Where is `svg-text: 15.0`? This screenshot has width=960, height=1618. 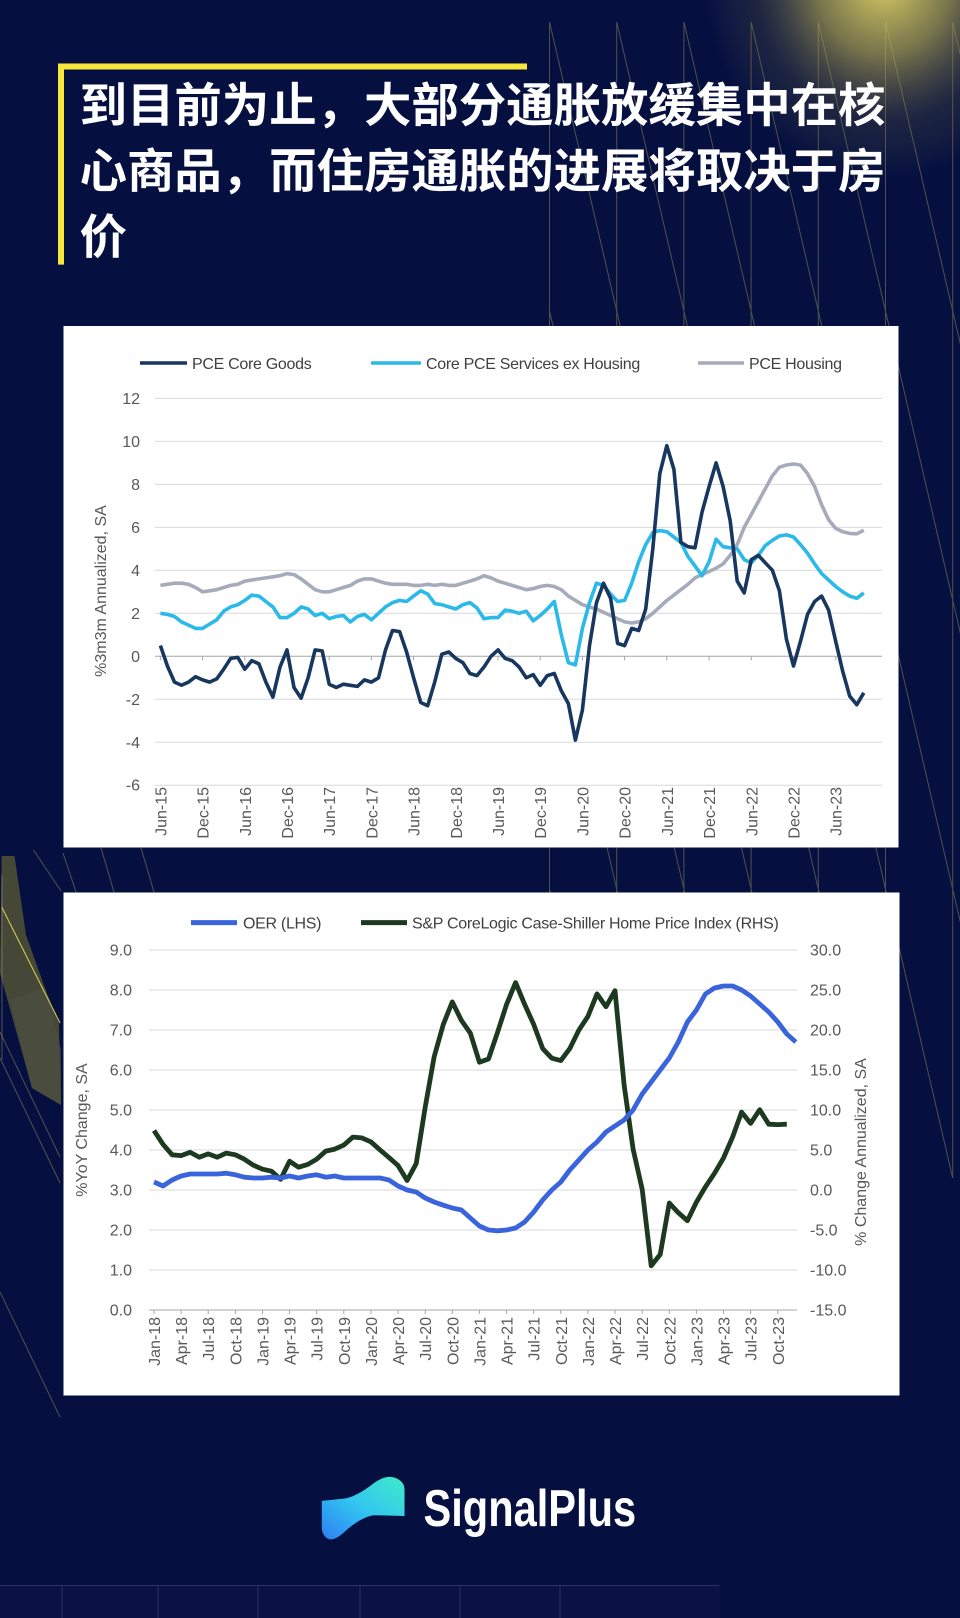 svg-text: 15.0 is located at coordinates (825, 1071).